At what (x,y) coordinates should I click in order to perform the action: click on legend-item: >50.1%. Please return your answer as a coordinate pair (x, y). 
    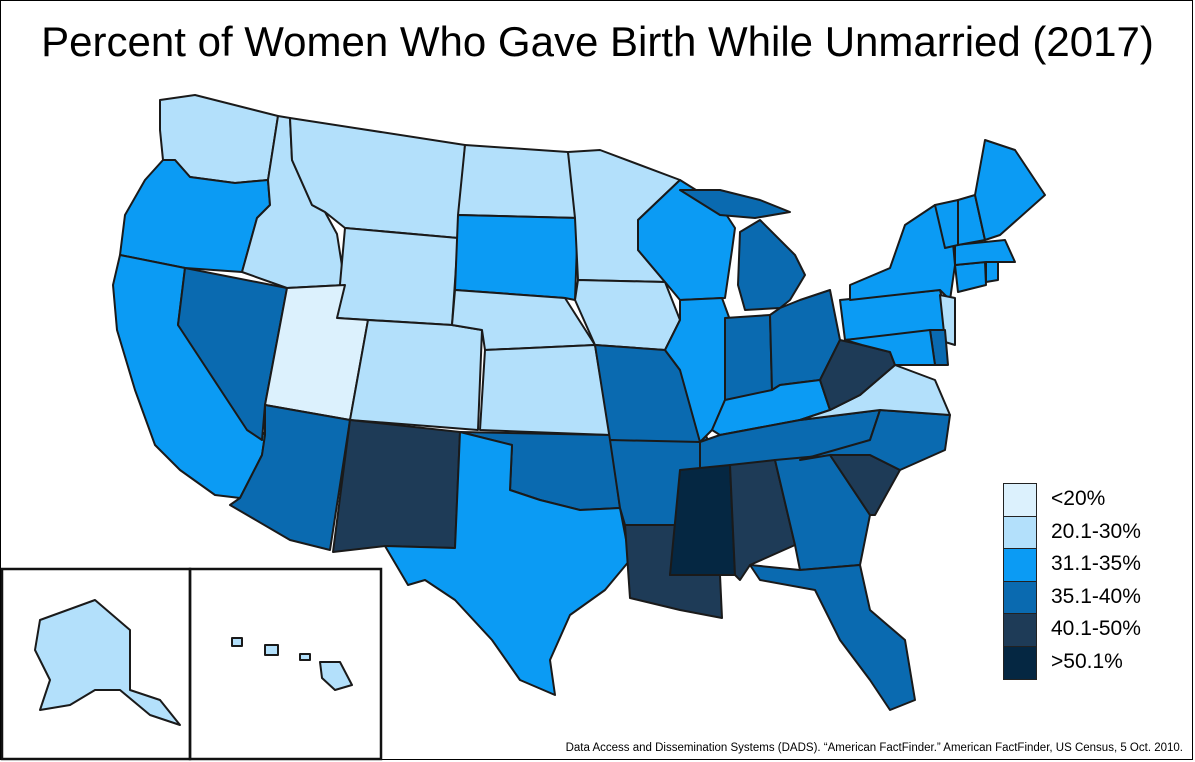
    Looking at the image, I should click on (1093, 662).